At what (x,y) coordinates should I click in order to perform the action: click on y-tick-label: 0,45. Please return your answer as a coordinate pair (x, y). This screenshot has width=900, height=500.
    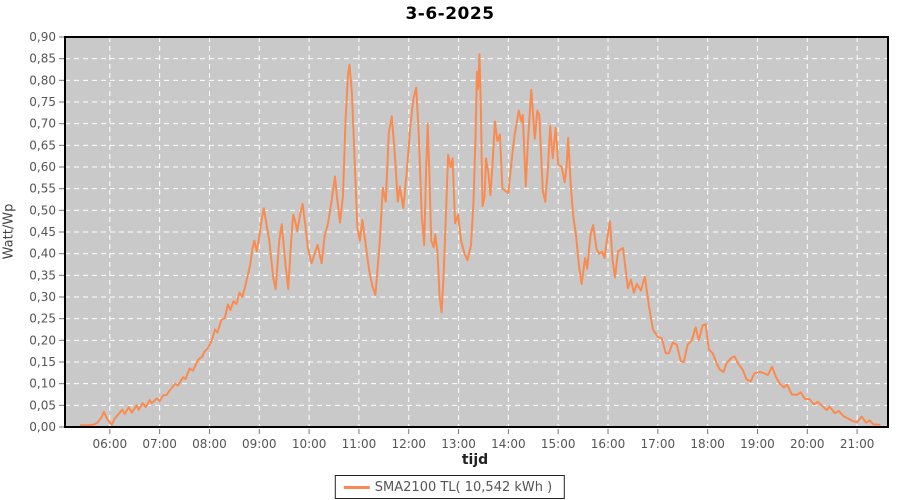
    Looking at the image, I should click on (42, 232).